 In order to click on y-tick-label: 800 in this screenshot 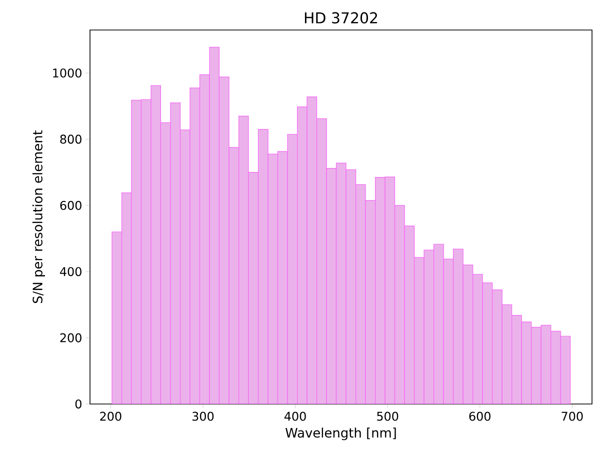, I will do `click(71, 139)`.